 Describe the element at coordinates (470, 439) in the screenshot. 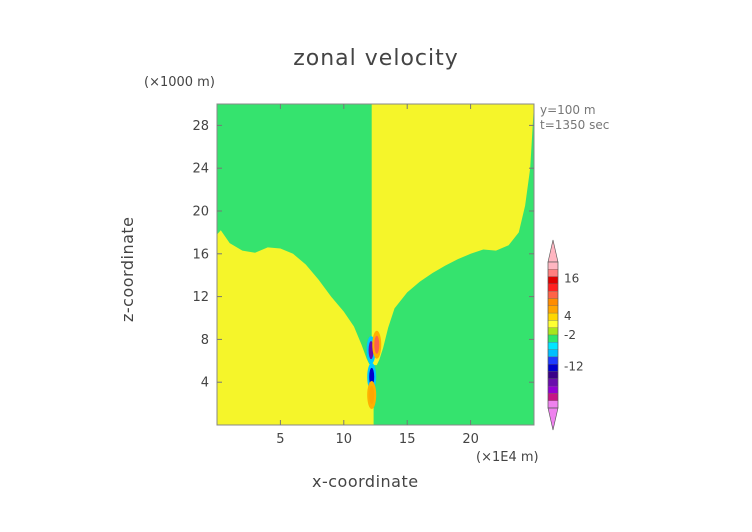

I see `x-tick-label: 20` at that location.